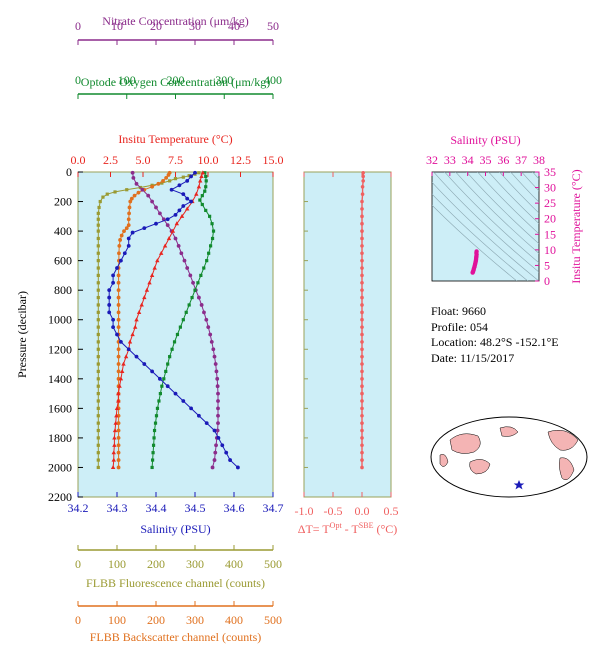 This screenshot has width=608, height=662. What do you see at coordinates (539, 160) in the screenshot?
I see `ts-xtick-label: 38` at bounding box center [539, 160].